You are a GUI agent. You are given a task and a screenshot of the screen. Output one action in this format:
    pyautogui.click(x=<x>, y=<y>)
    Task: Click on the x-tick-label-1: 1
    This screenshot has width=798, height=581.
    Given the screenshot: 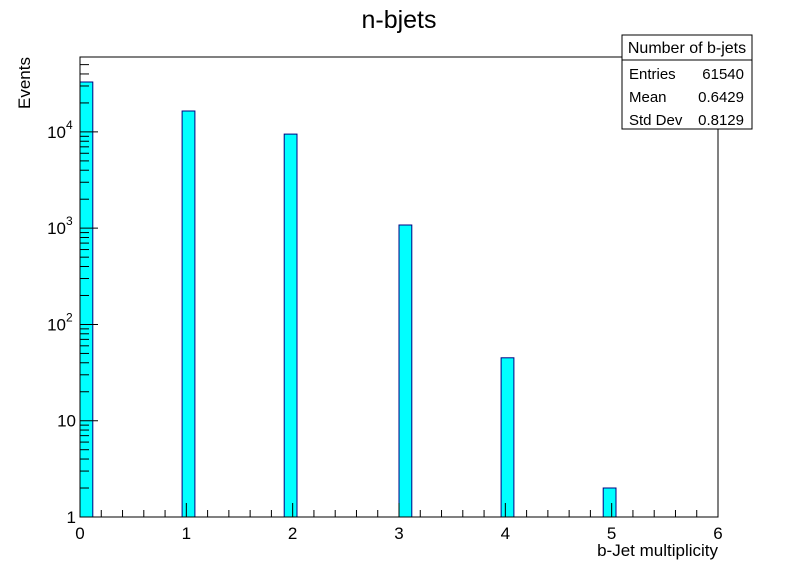 What is the action you would take?
    pyautogui.click(x=186, y=533)
    